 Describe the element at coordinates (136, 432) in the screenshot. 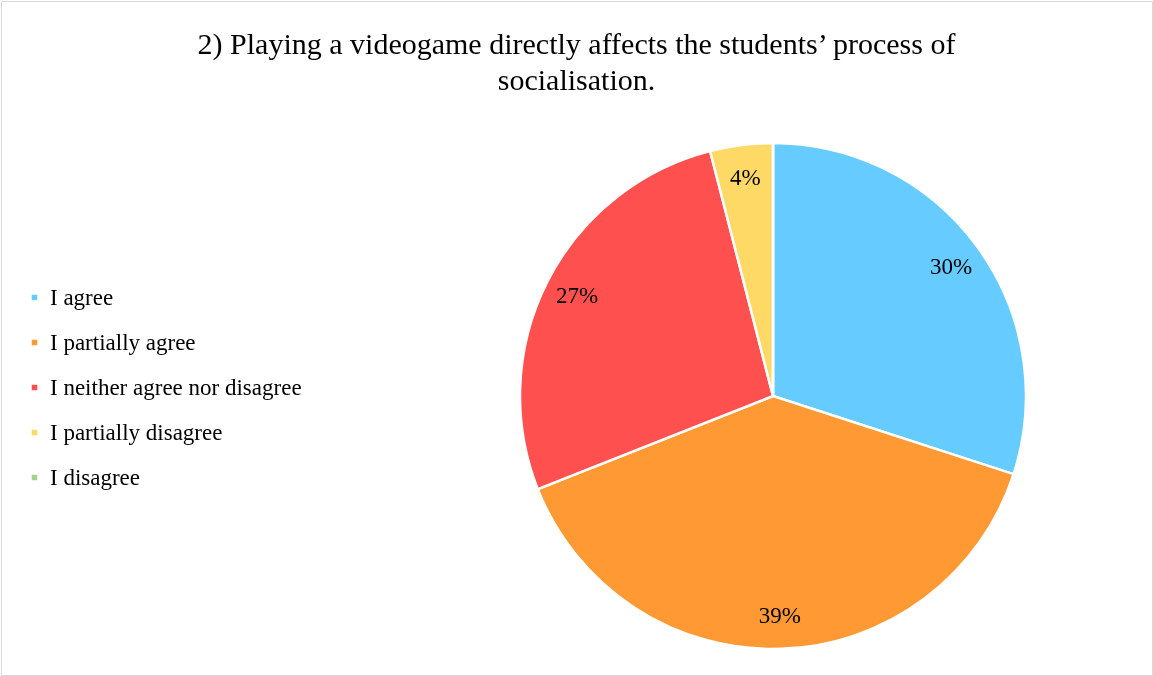

I see `legend-label: I partially disagree` at that location.